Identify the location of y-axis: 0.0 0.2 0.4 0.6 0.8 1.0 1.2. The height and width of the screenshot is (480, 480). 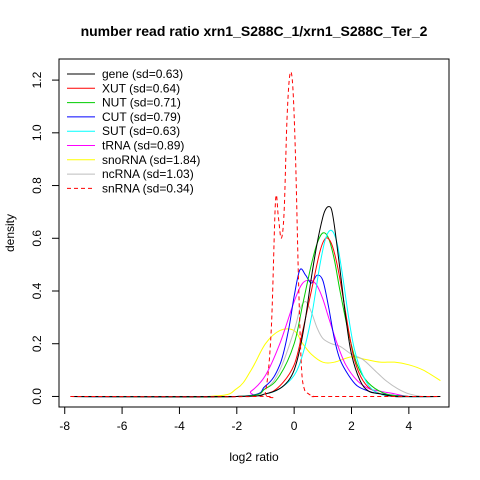
(45, 238).